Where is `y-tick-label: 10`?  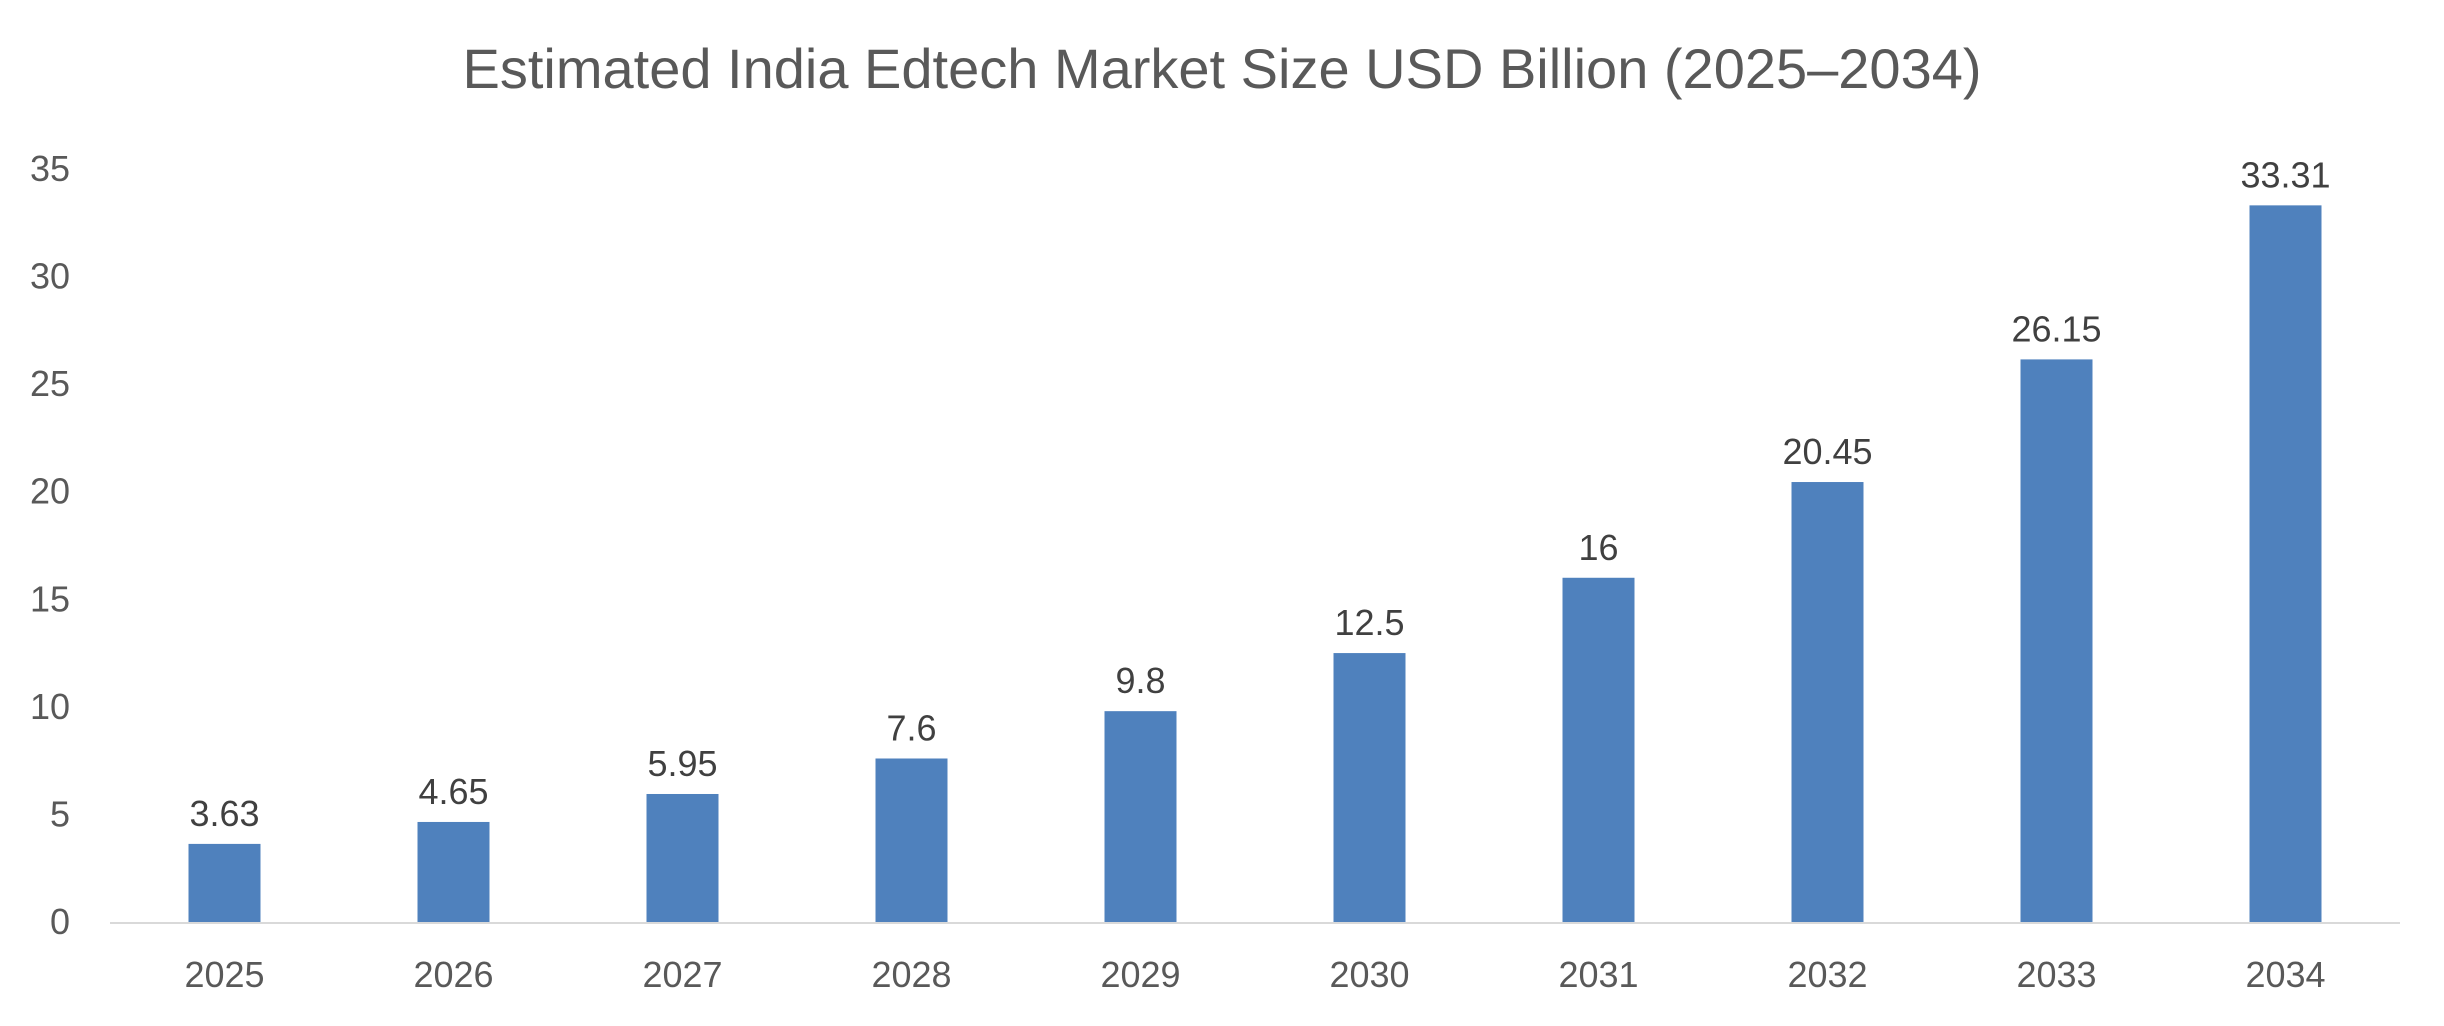
y-tick-label: 10 is located at coordinates (50, 706).